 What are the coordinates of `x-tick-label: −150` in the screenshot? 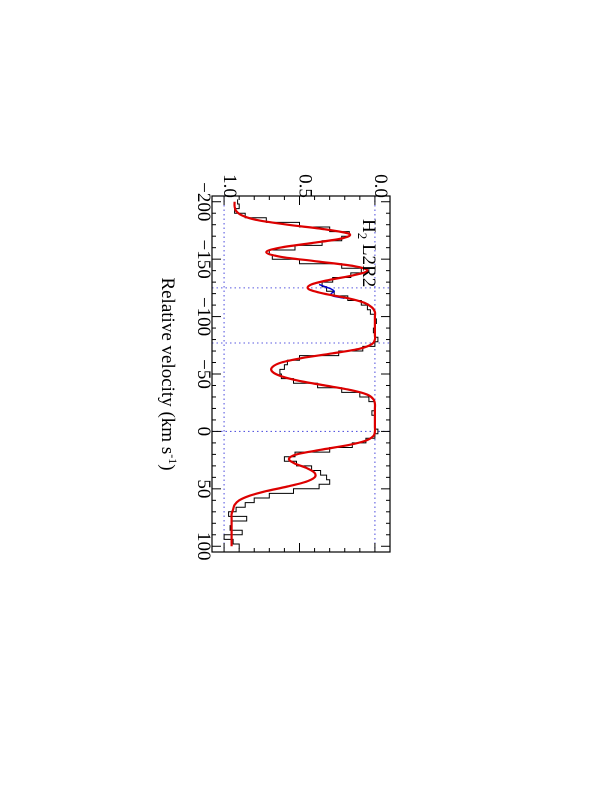 It's located at (203, 259).